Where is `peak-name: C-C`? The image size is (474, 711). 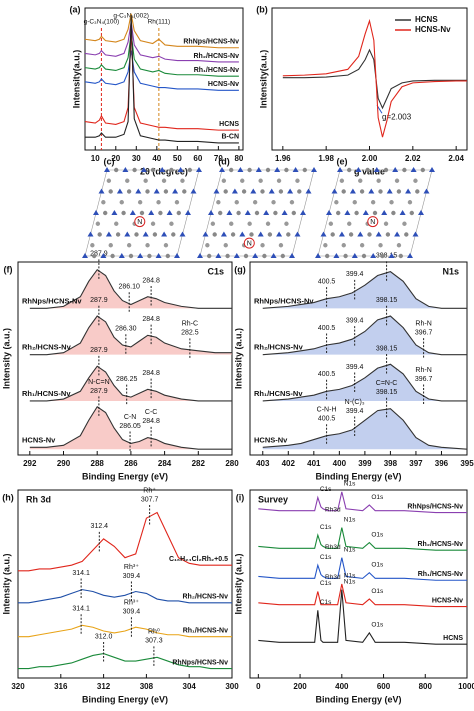 peak-name: C-C is located at coordinates (151, 412).